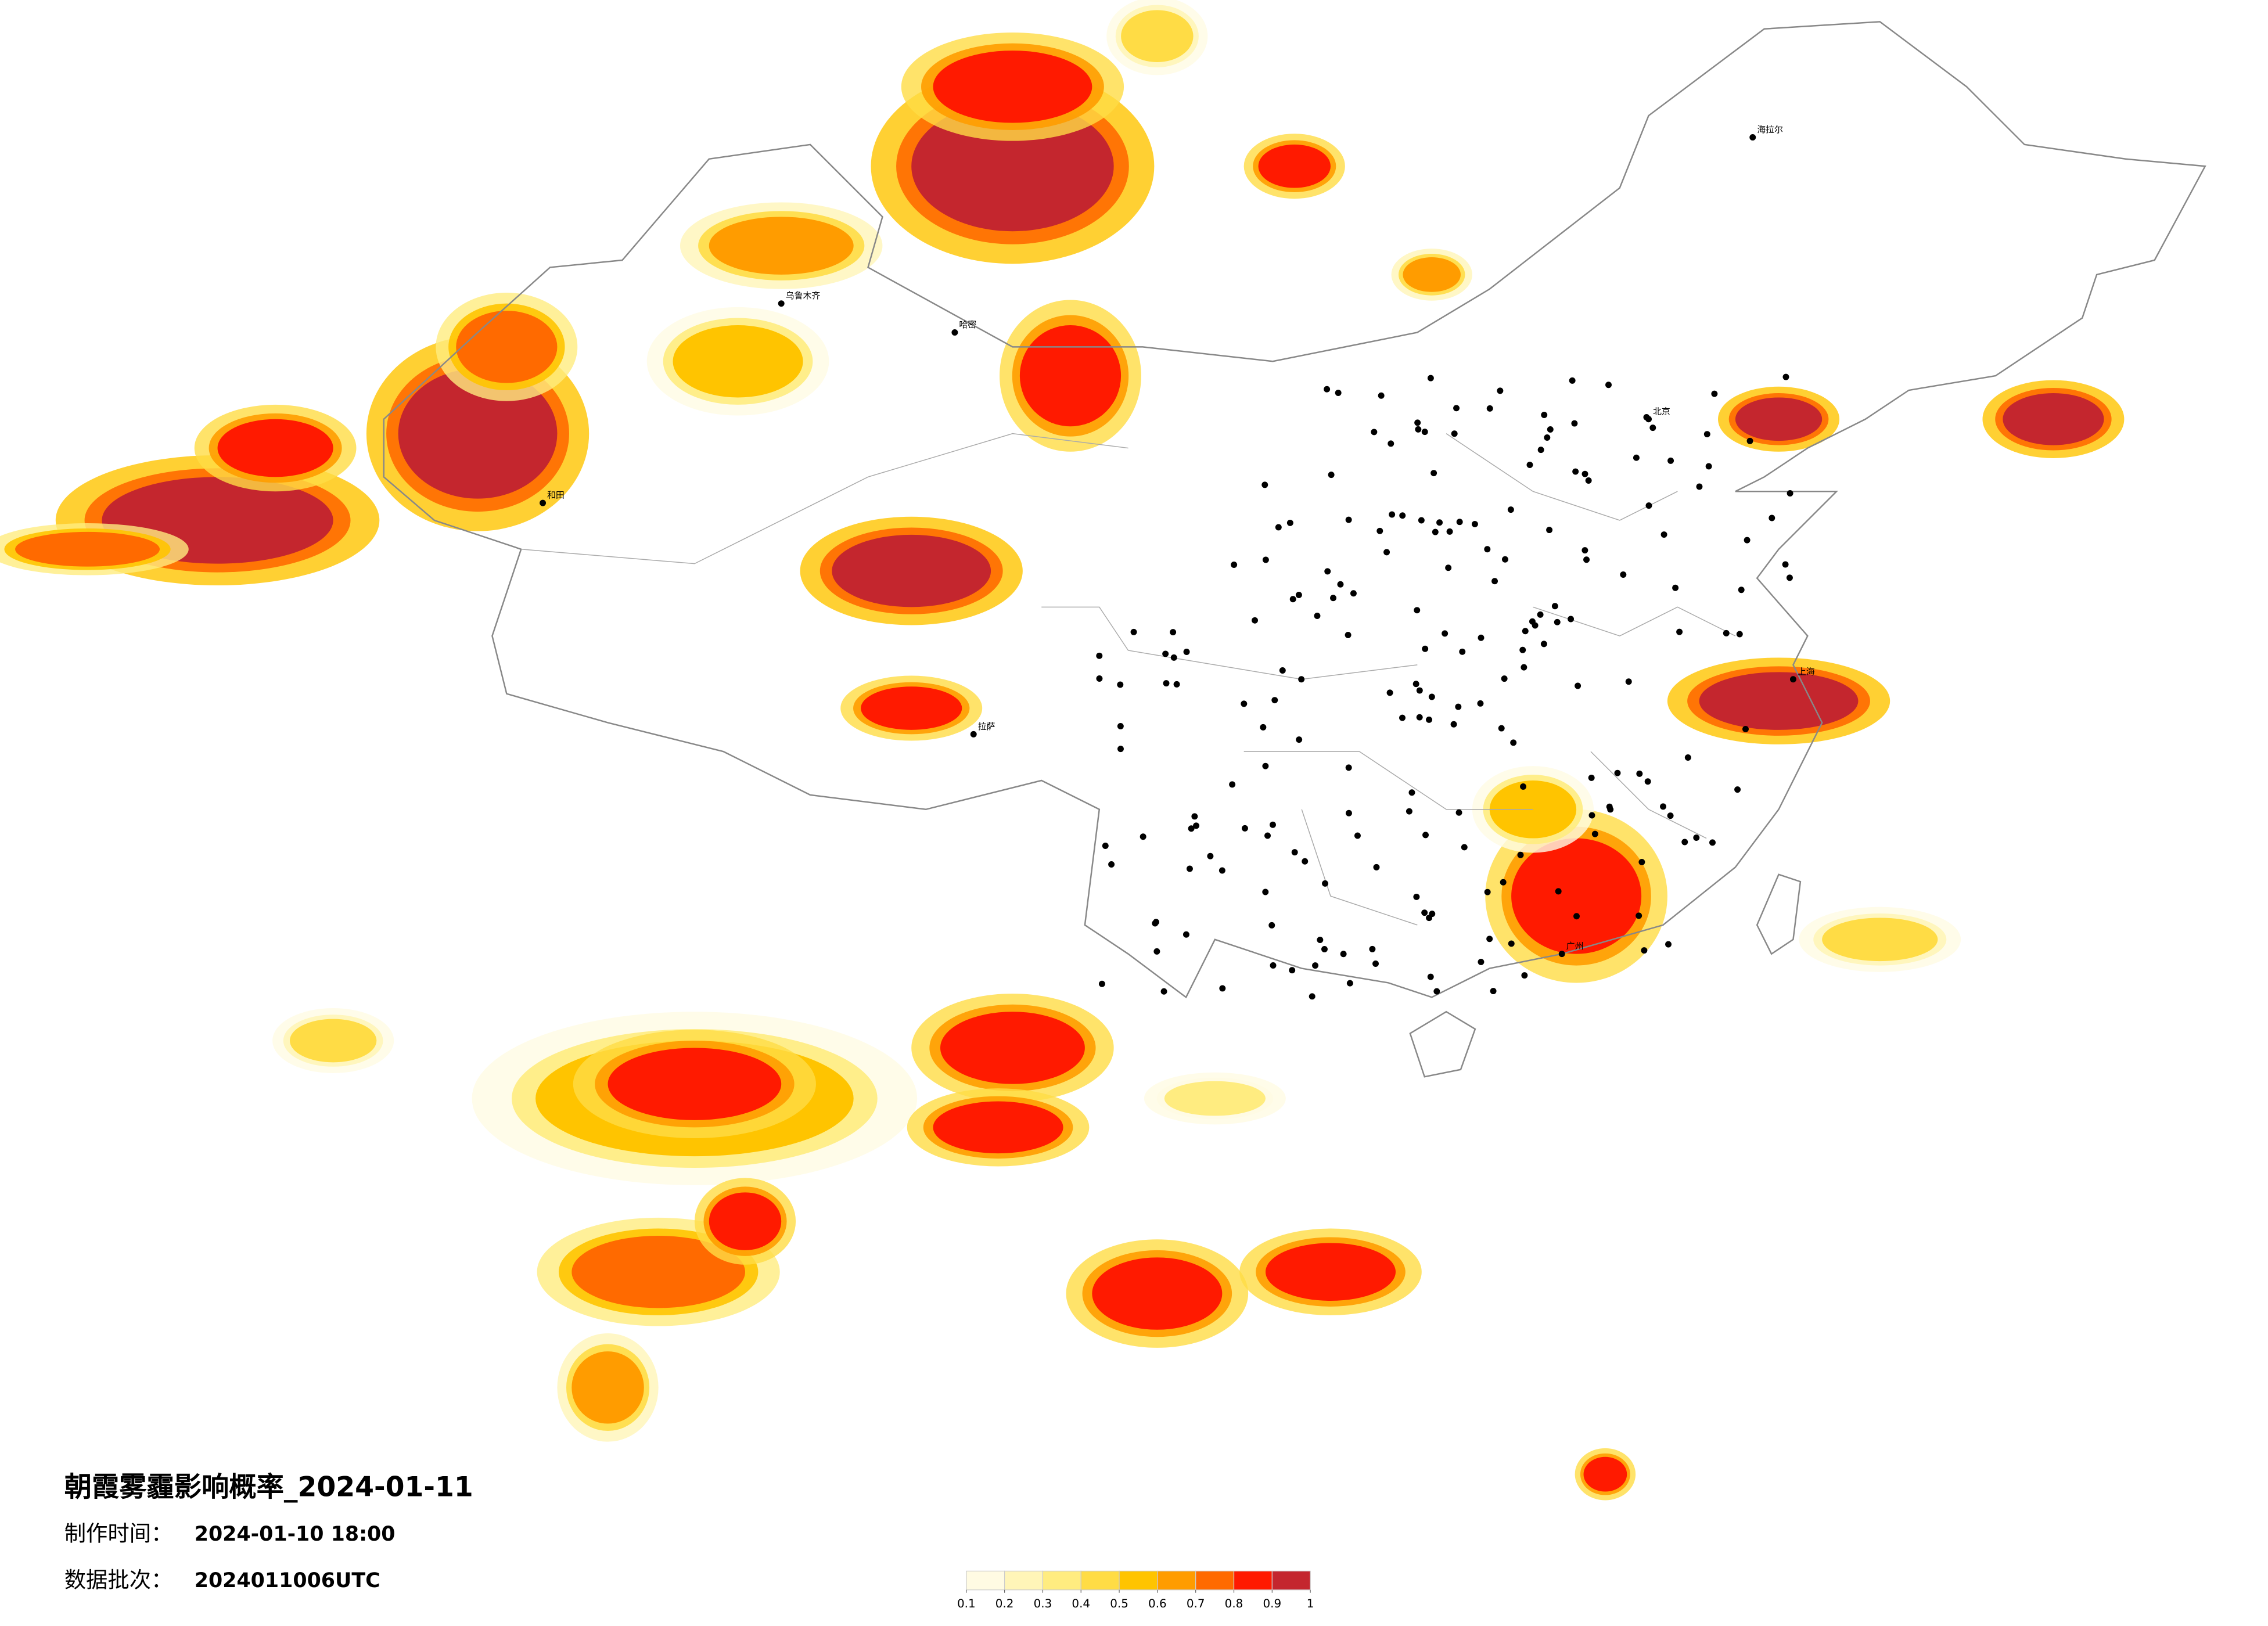  What do you see at coordinates (966, 1603) in the screenshot?
I see `legend-tick-label: 0.1` at bounding box center [966, 1603].